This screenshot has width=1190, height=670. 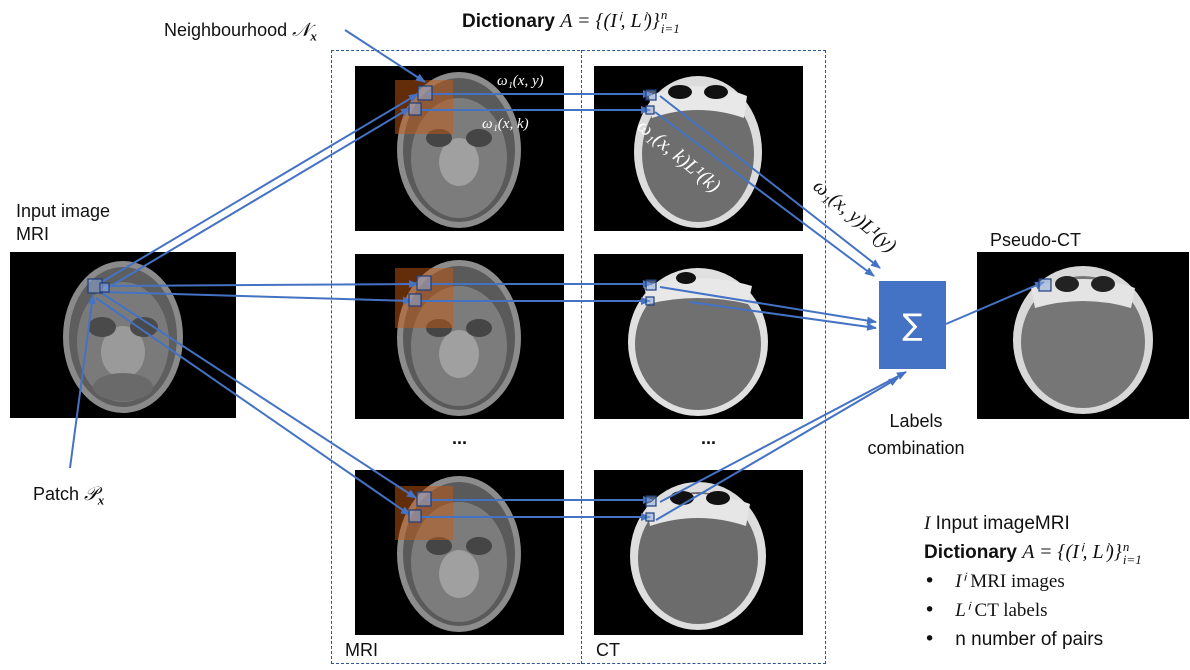 I want to click on dictionary-sup: n, so click(x=664, y=14).